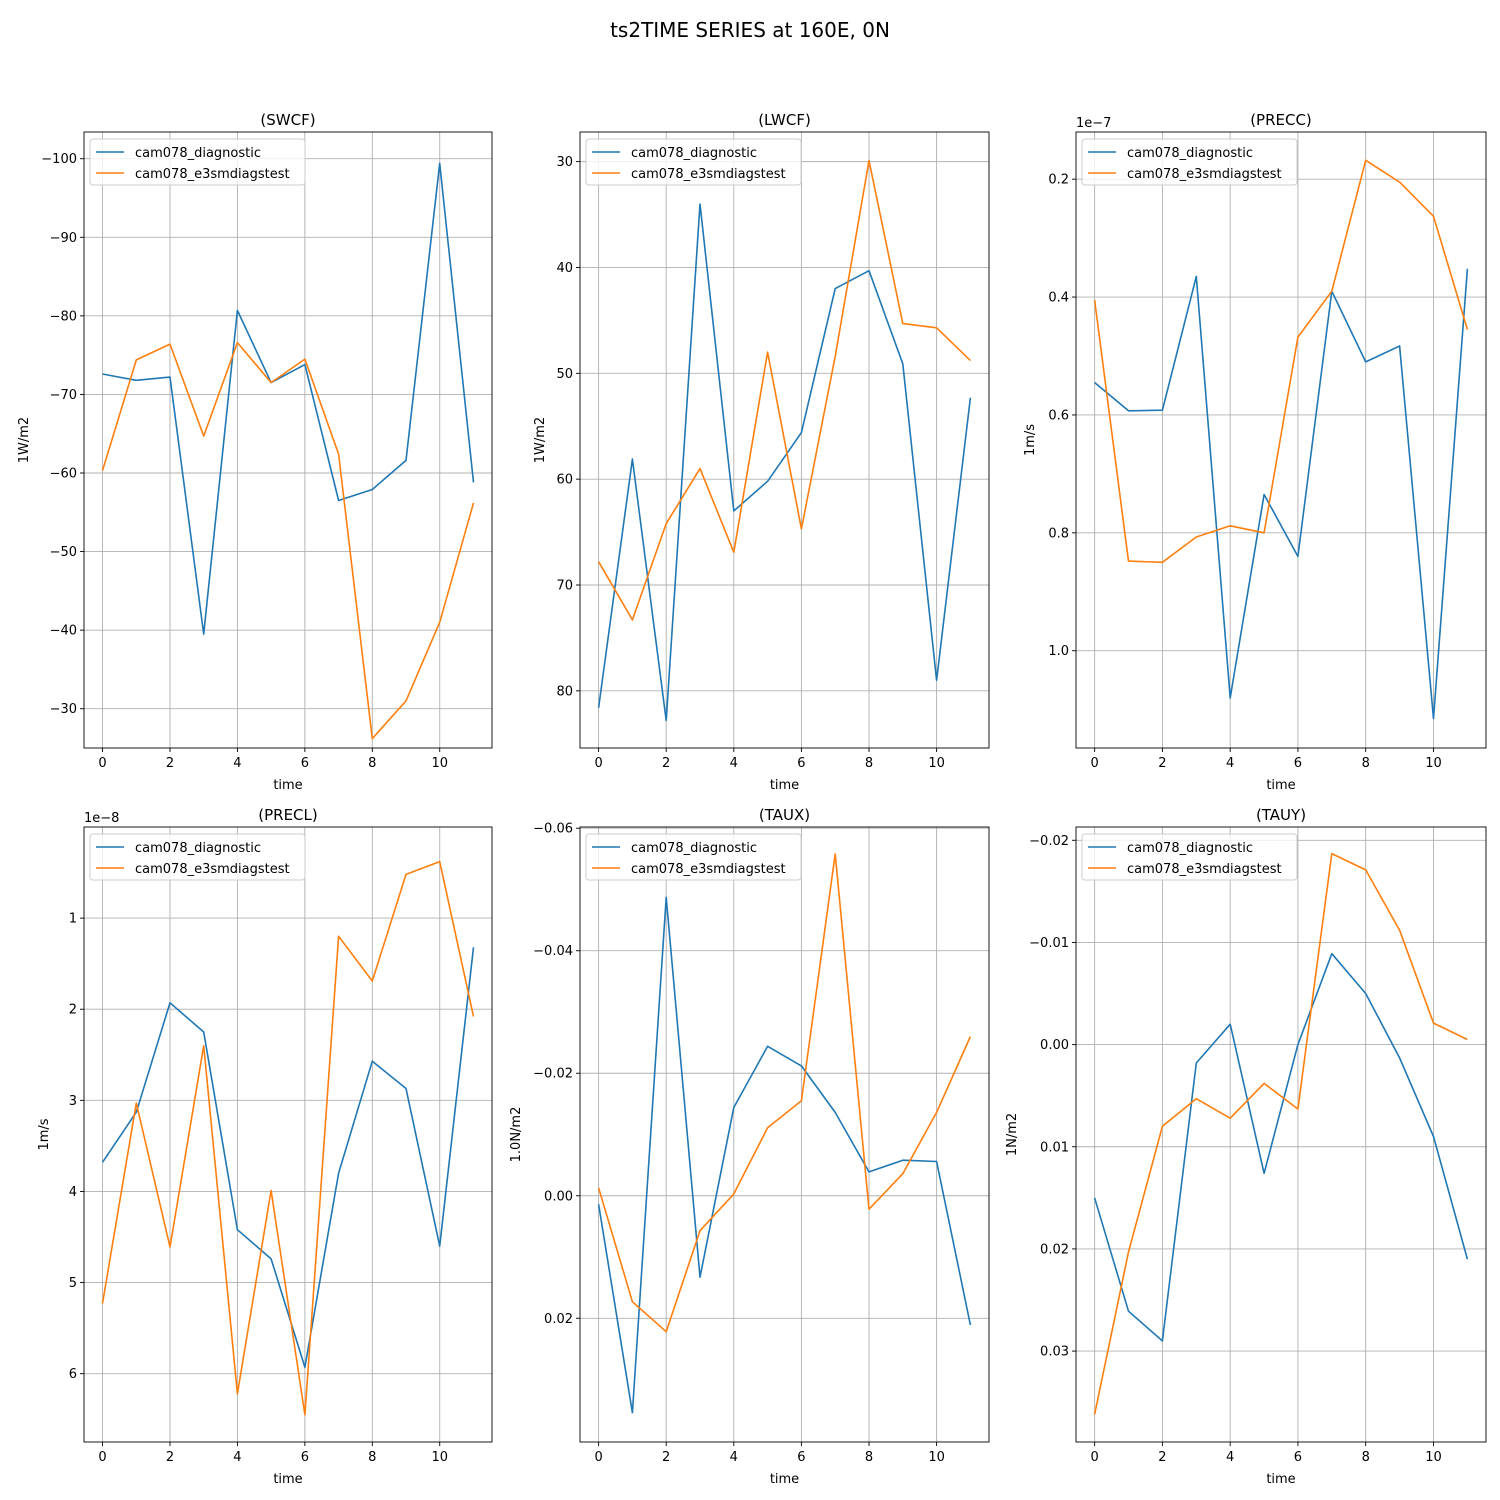 The image size is (1500, 1500). What do you see at coordinates (1058, 415) in the screenshot?
I see `y-tick-label: 0.6` at bounding box center [1058, 415].